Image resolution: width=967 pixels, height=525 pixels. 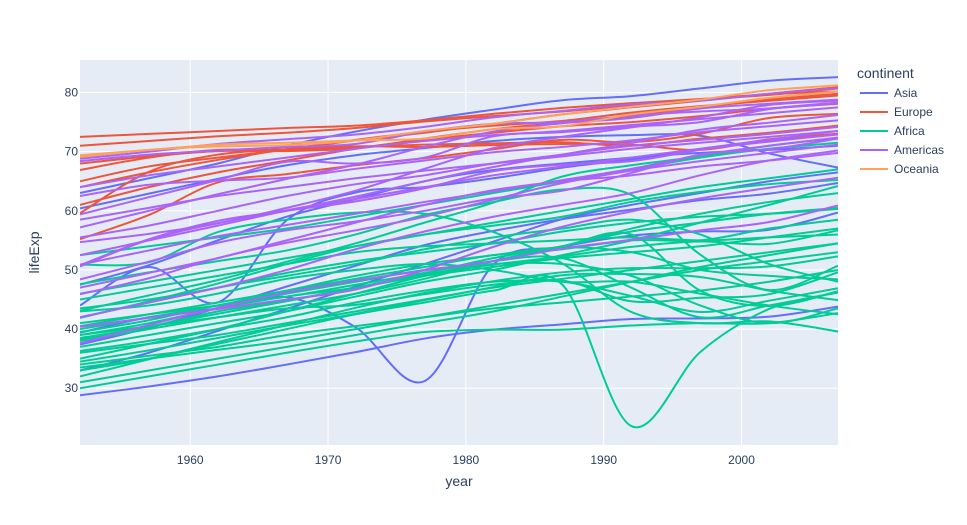 What do you see at coordinates (919, 150) in the screenshot?
I see `legend-label: Americas` at bounding box center [919, 150].